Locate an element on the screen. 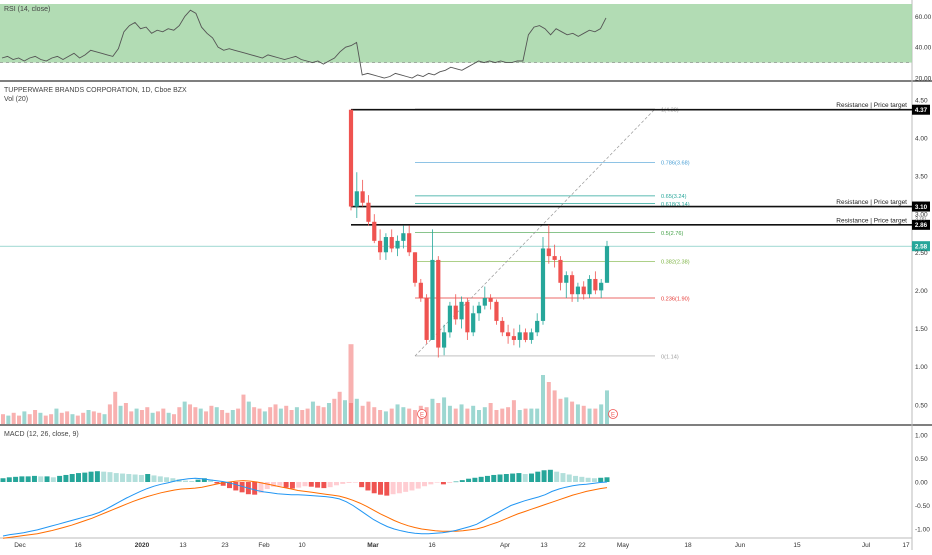 The image size is (932, 555). x-axis-label: 13 is located at coordinates (544, 545).